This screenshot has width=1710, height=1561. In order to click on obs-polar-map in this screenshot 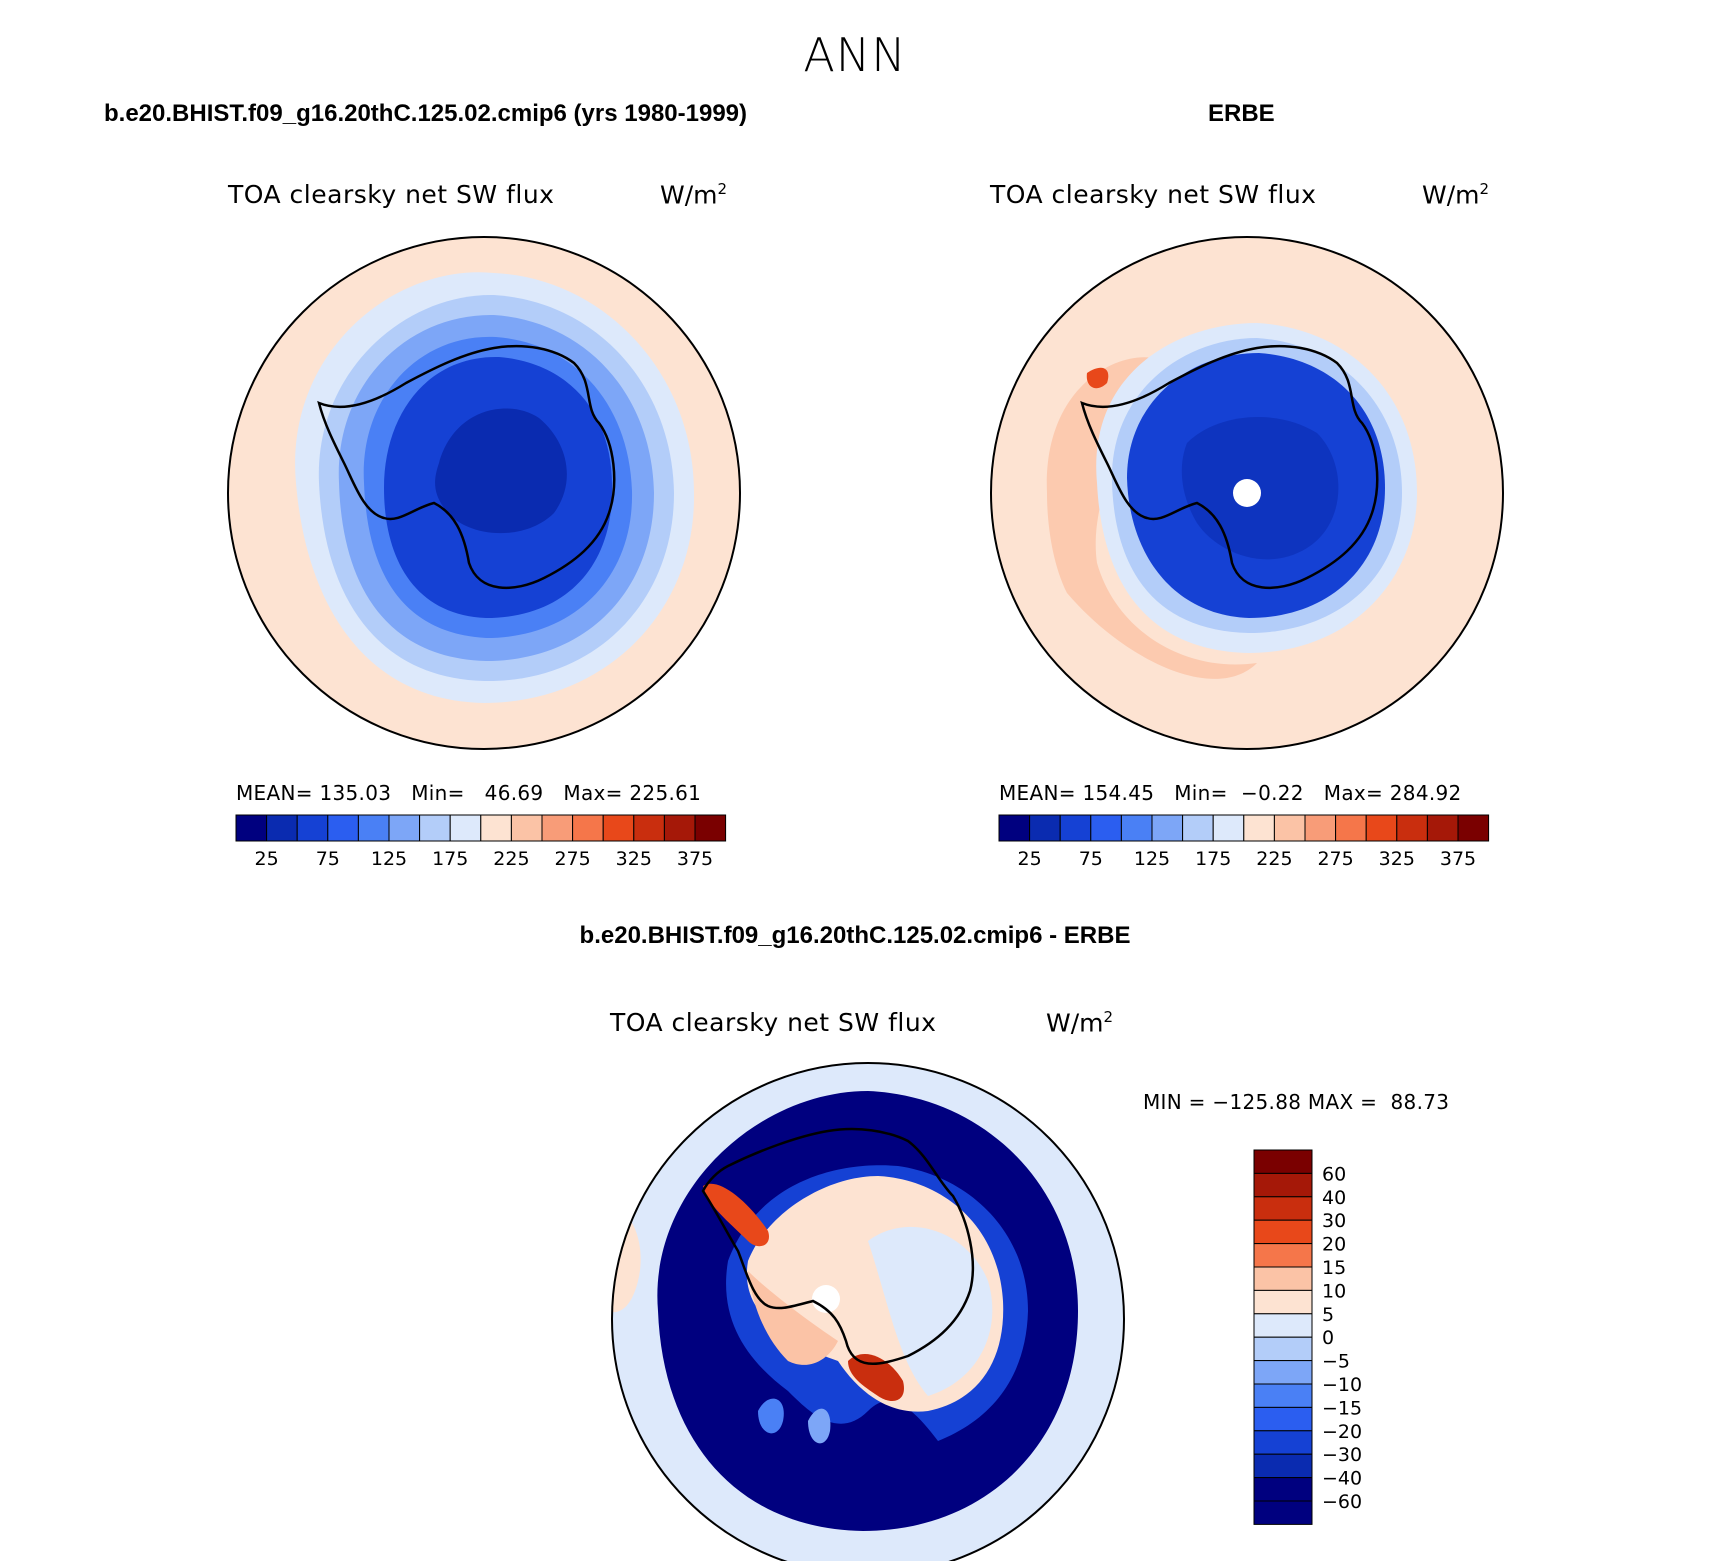, I will do `click(1247, 493)`.